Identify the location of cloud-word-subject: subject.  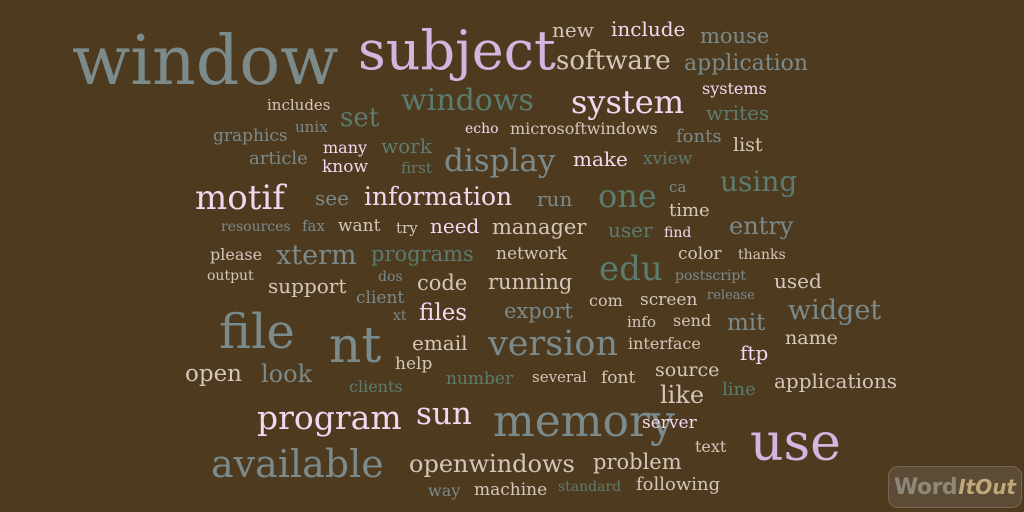
(457, 50).